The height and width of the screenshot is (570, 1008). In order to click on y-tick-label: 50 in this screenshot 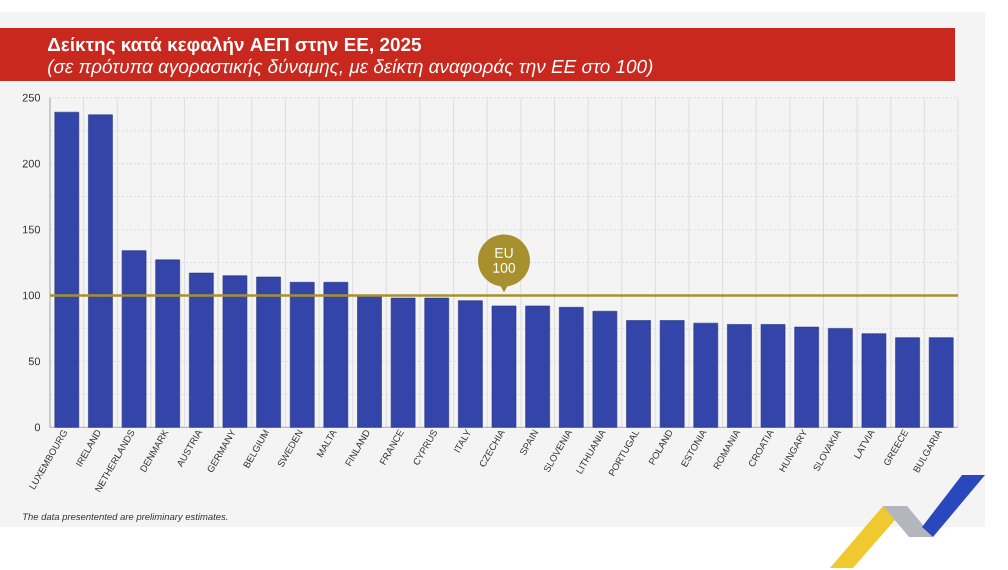, I will do `click(34, 361)`.